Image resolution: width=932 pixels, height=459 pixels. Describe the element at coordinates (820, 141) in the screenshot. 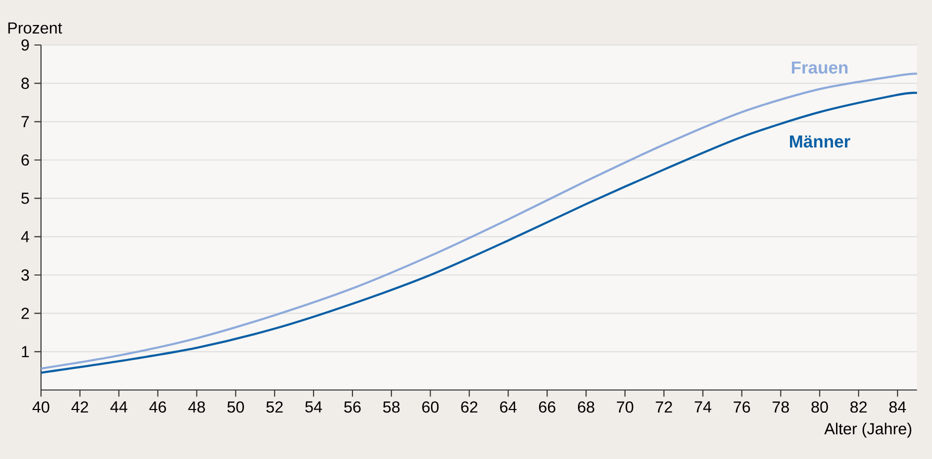

I see `series-label: Männer` at that location.